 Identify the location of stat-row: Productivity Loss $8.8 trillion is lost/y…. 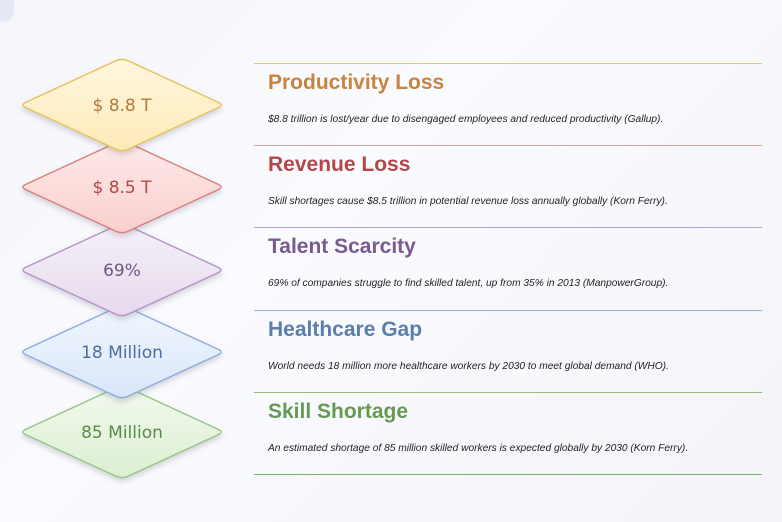
(508, 104).